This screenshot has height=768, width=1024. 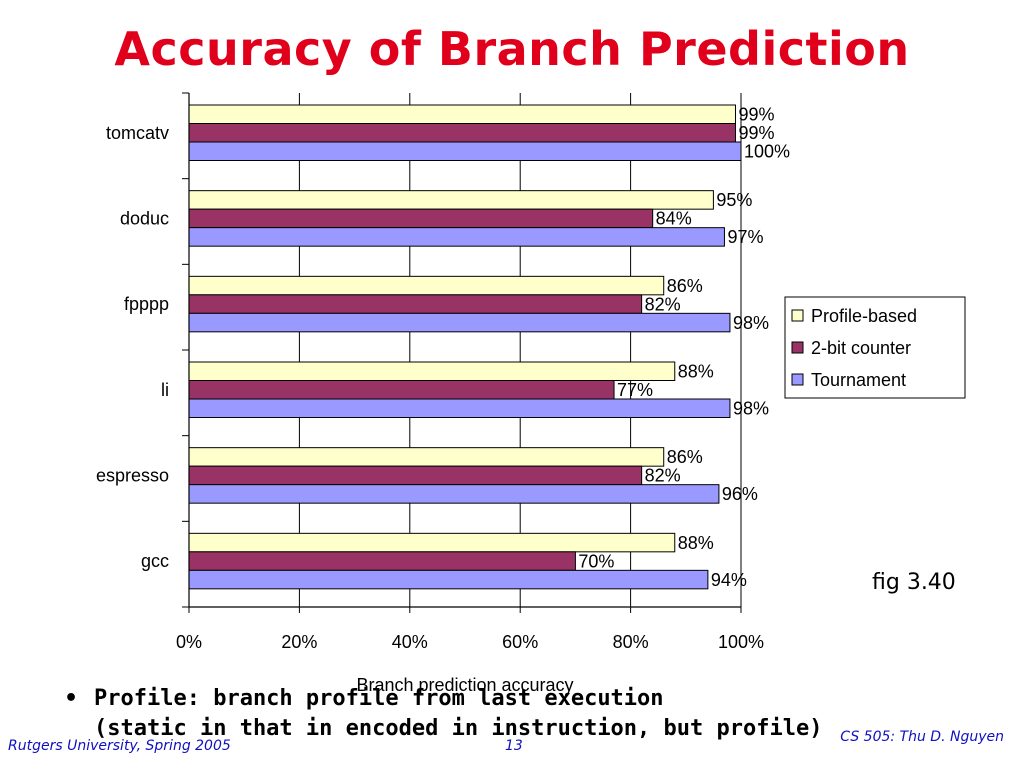 I want to click on footer-institution: Rutgers University, Spring 2005, so click(x=119, y=746).